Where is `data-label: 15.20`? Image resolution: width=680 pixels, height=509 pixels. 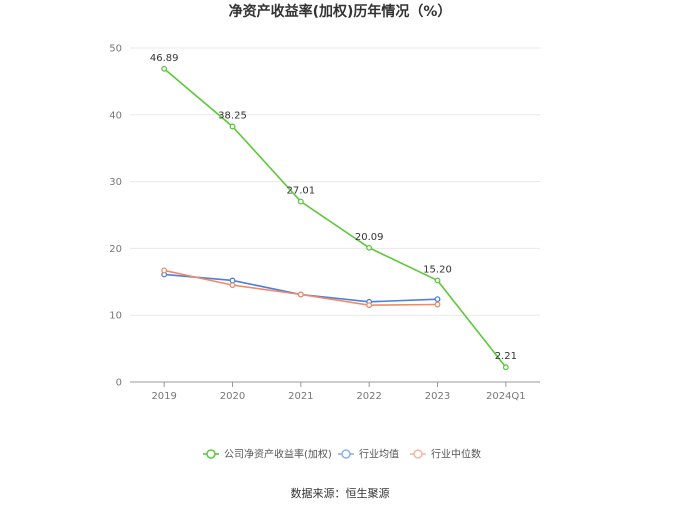
data-label: 15.20 is located at coordinates (437, 269).